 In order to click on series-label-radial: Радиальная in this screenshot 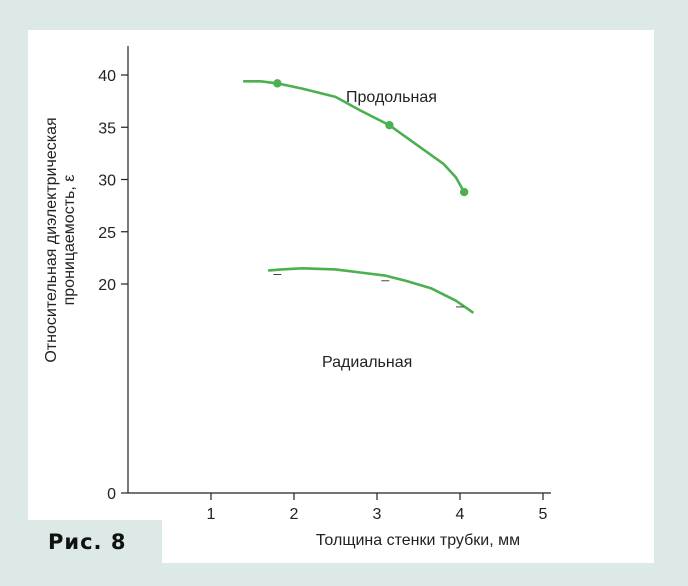, I will do `click(367, 362)`.